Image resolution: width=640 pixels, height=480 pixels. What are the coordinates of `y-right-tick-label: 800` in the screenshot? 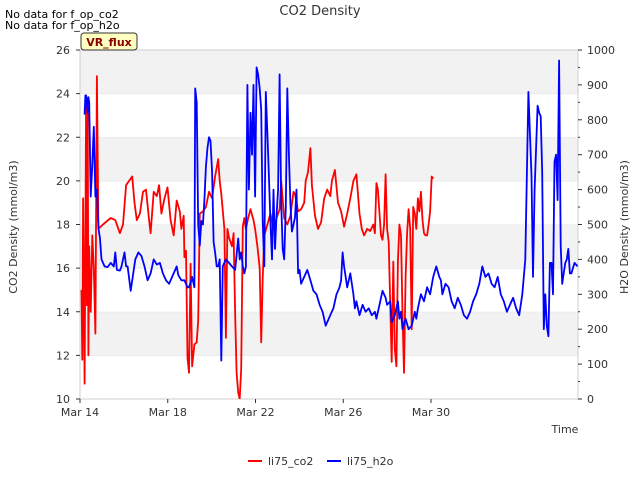 It's located at (597, 120).